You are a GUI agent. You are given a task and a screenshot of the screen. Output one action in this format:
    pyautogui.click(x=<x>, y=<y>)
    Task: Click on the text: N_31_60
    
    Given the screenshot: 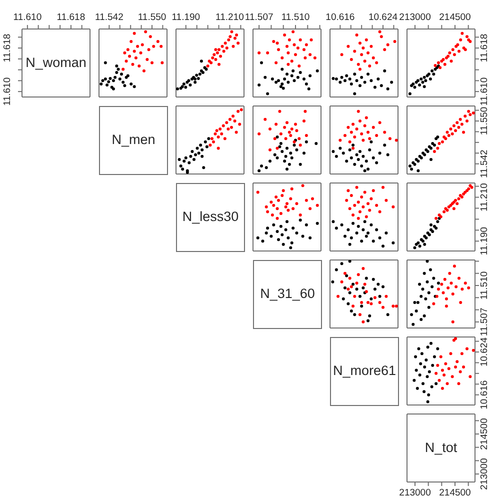 What is the action you would take?
    pyautogui.click(x=287, y=294)
    